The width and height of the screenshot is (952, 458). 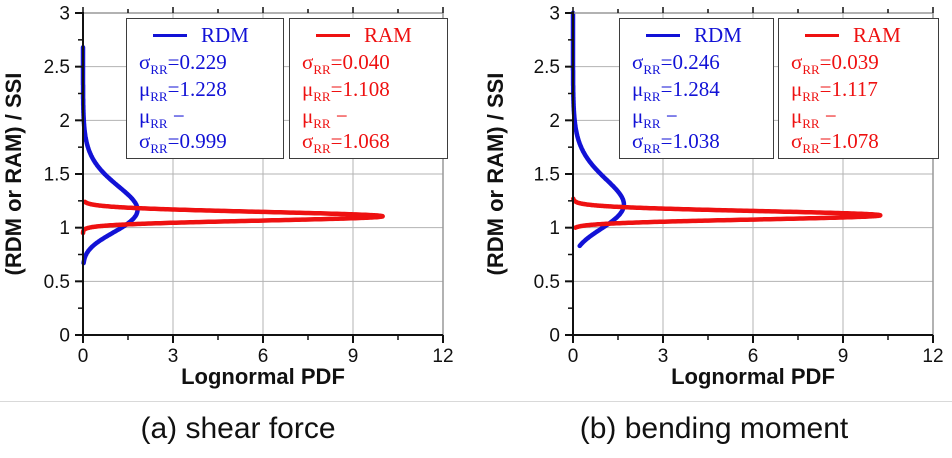 I want to click on legend-stat-mu-minus-sigma: μRR − σRR=0.999, so click(x=206, y=130).